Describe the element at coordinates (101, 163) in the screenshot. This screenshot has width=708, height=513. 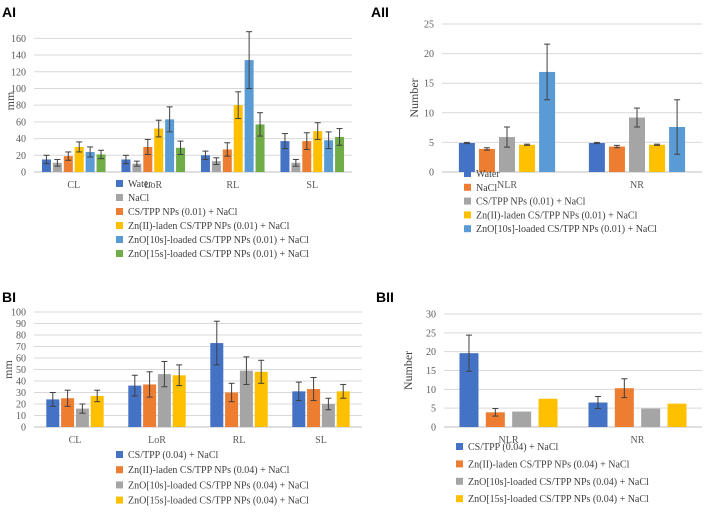
I see `bar-ai-cl-s6` at that location.